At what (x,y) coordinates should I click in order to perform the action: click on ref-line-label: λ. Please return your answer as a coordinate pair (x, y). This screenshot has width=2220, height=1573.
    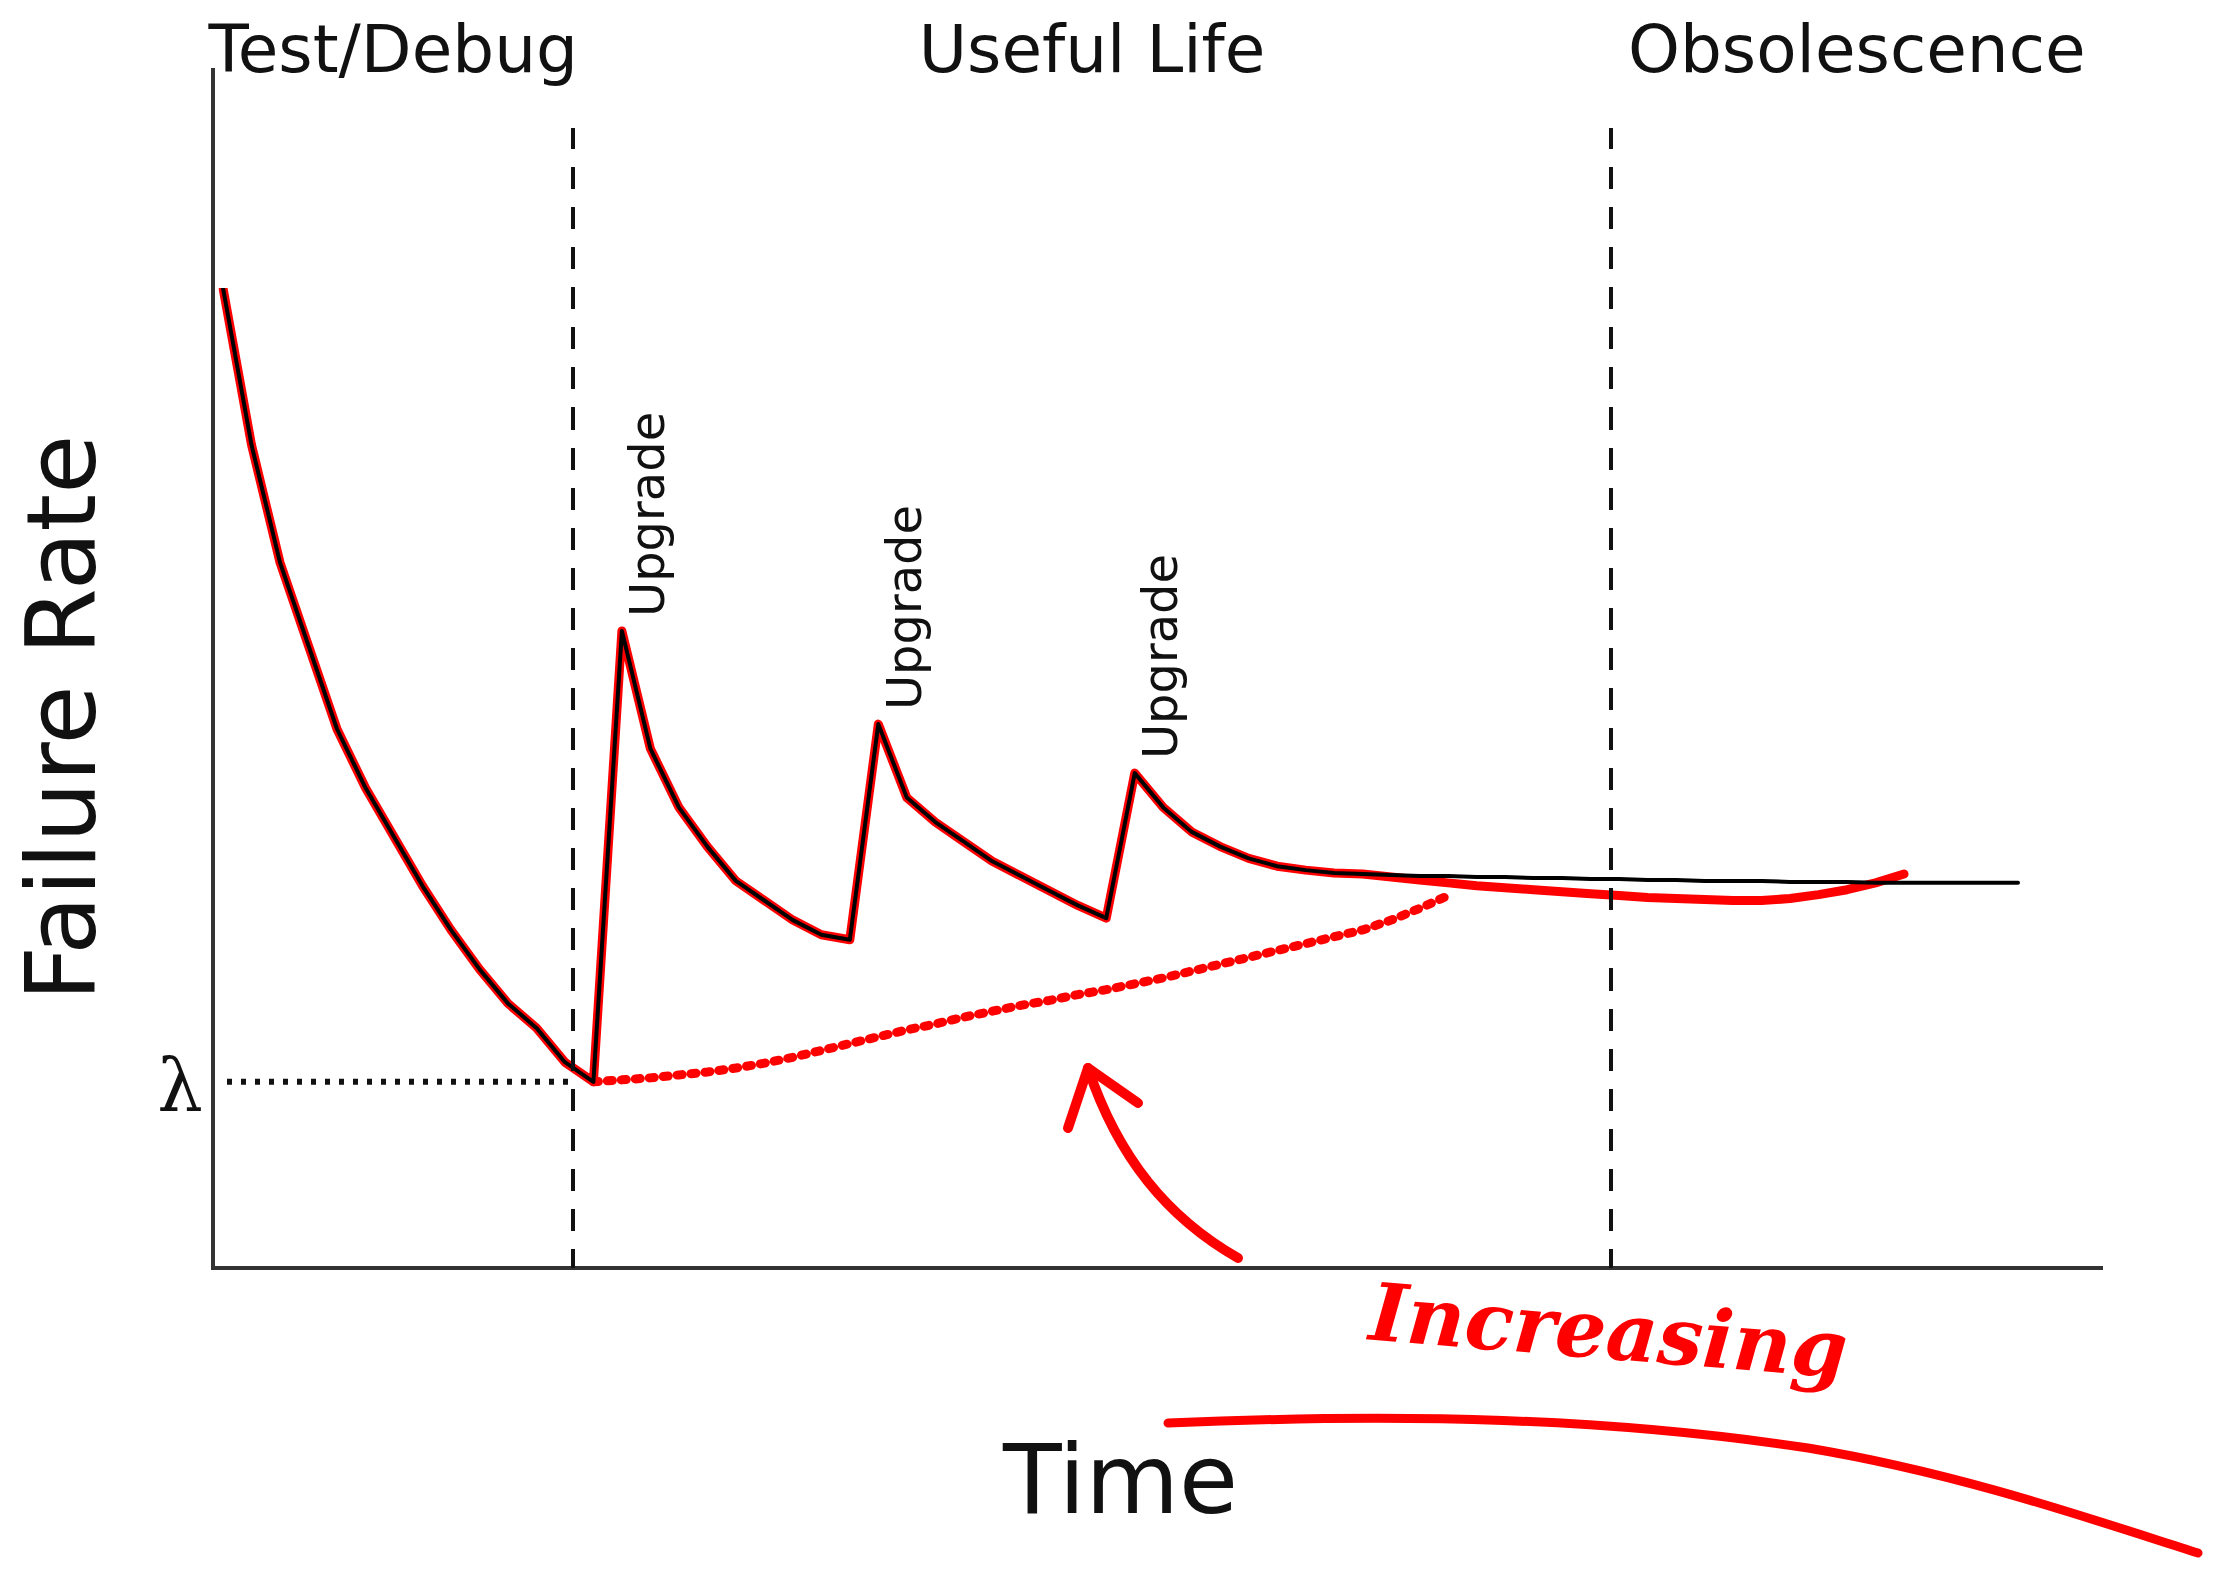
    Looking at the image, I should click on (180, 1085).